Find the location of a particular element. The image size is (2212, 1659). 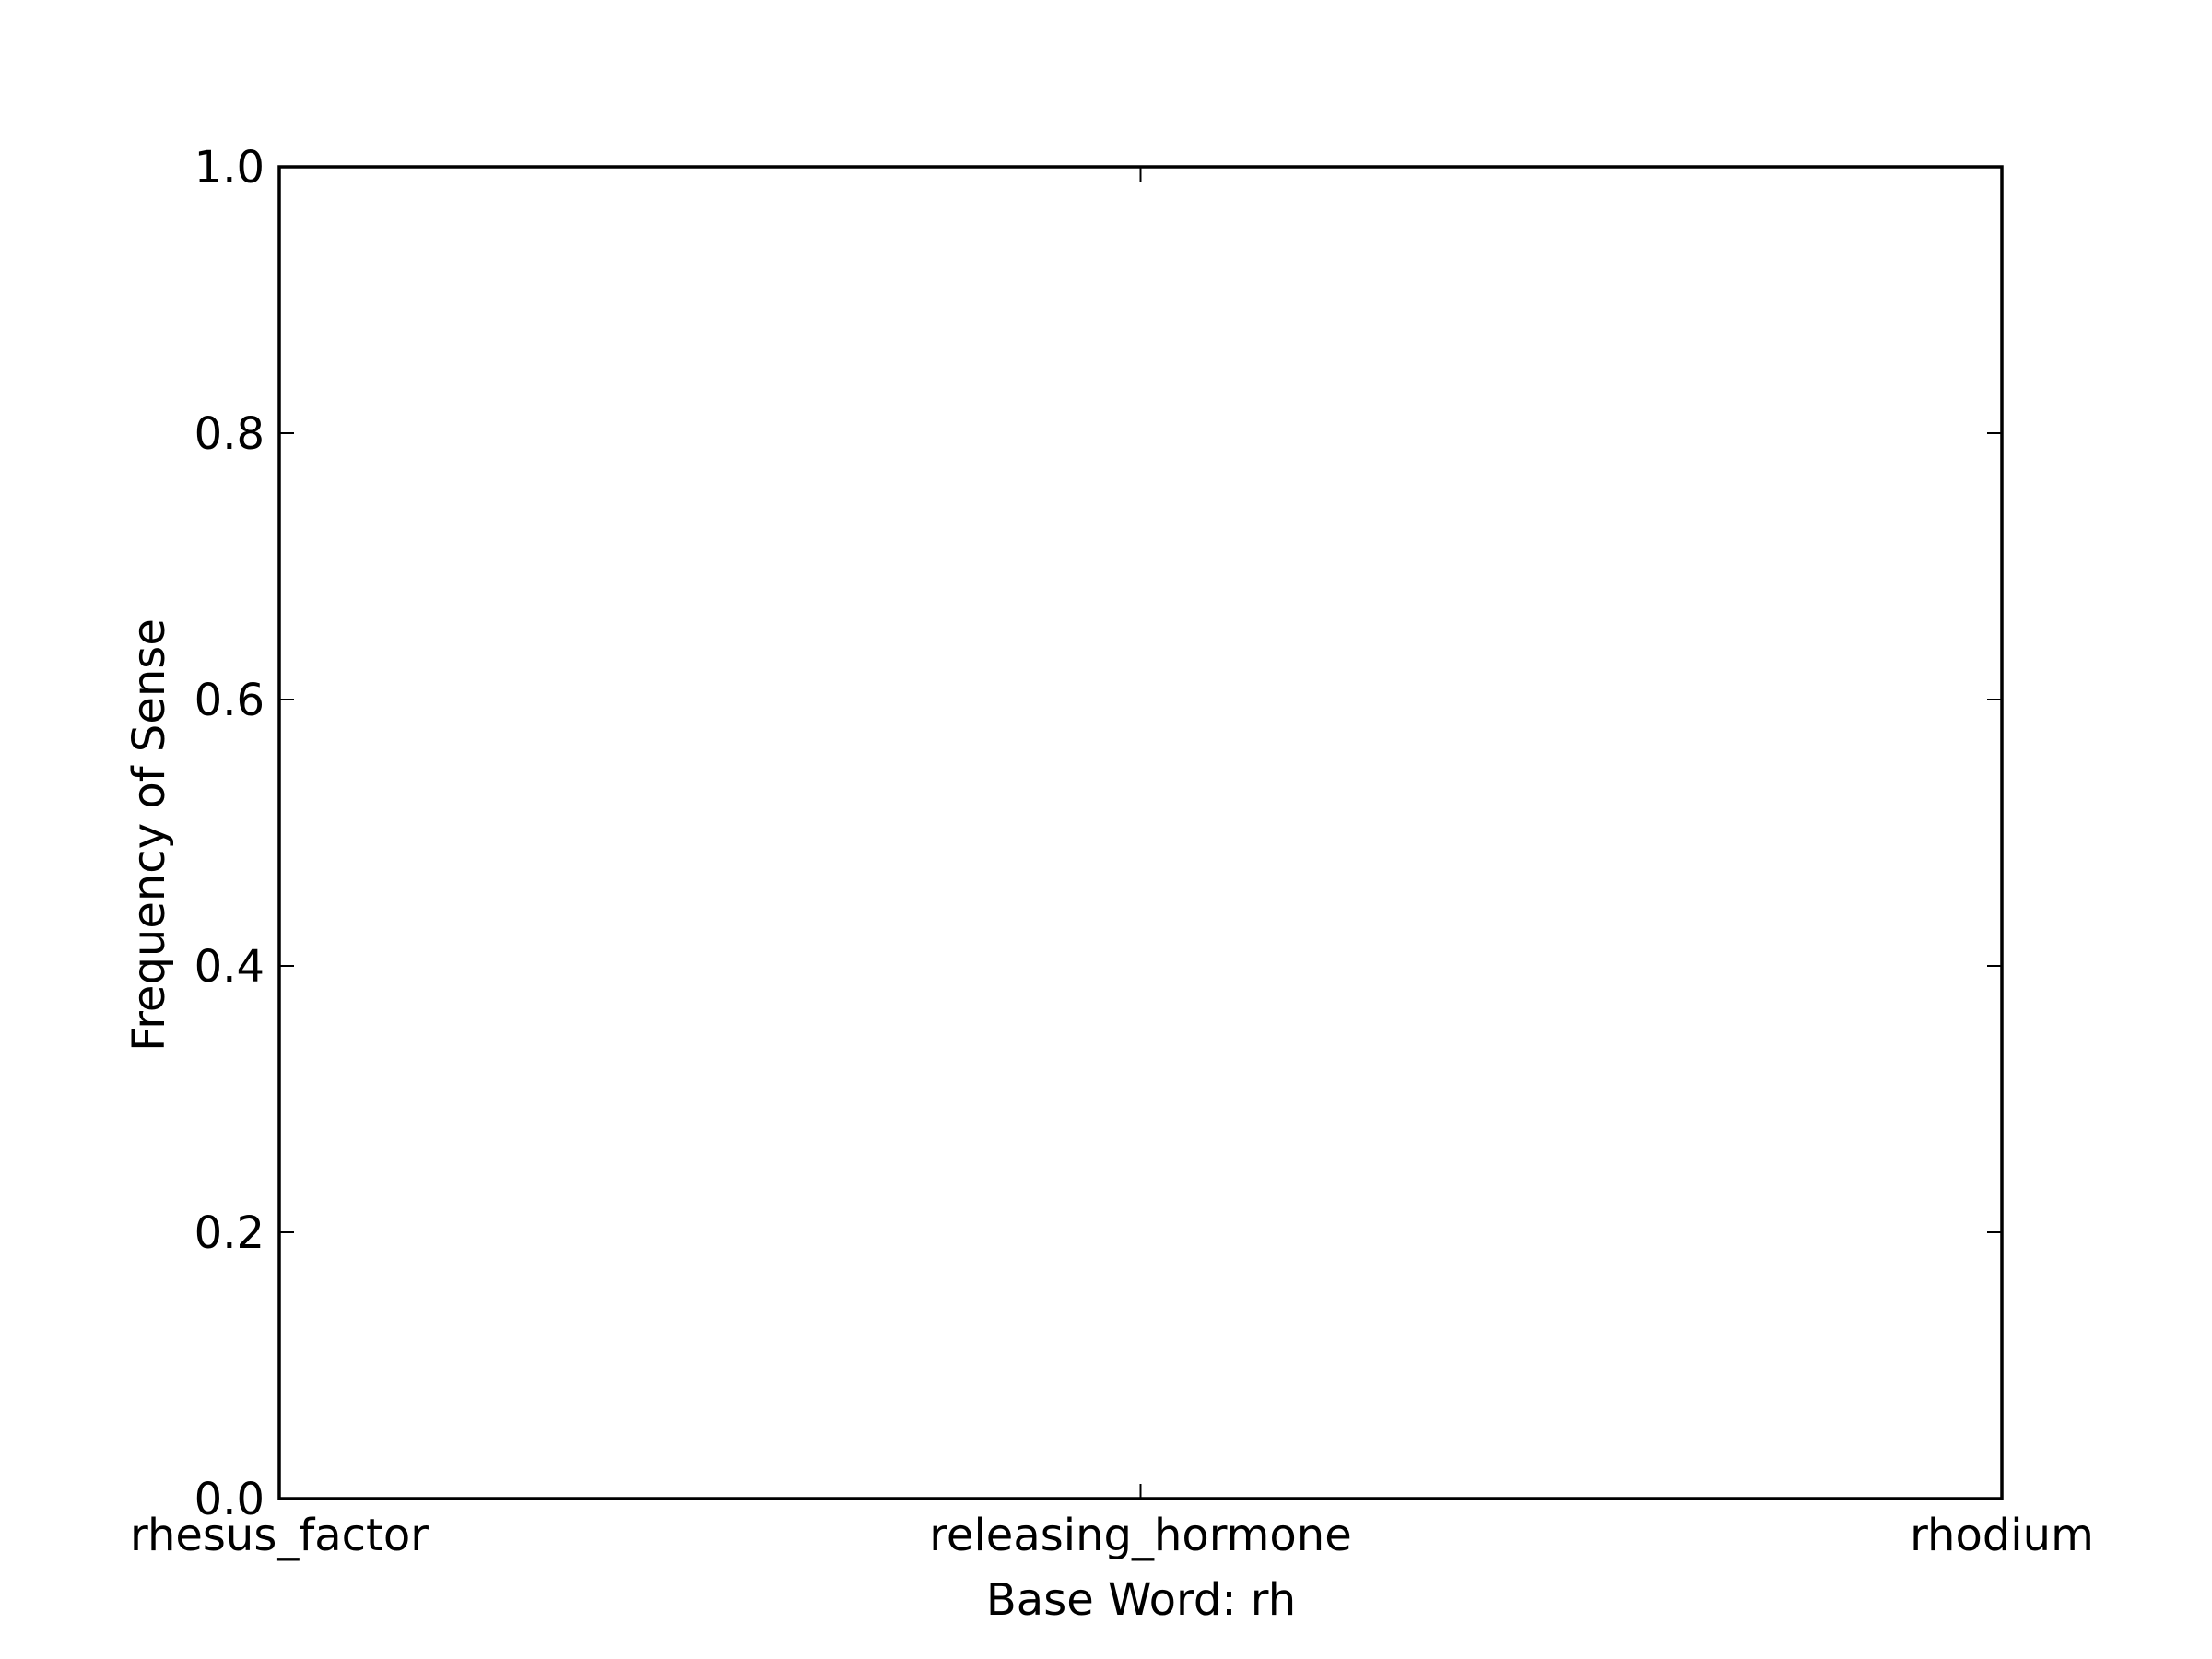

y-axis-label: Frequency of Sense is located at coordinates (149, 835).